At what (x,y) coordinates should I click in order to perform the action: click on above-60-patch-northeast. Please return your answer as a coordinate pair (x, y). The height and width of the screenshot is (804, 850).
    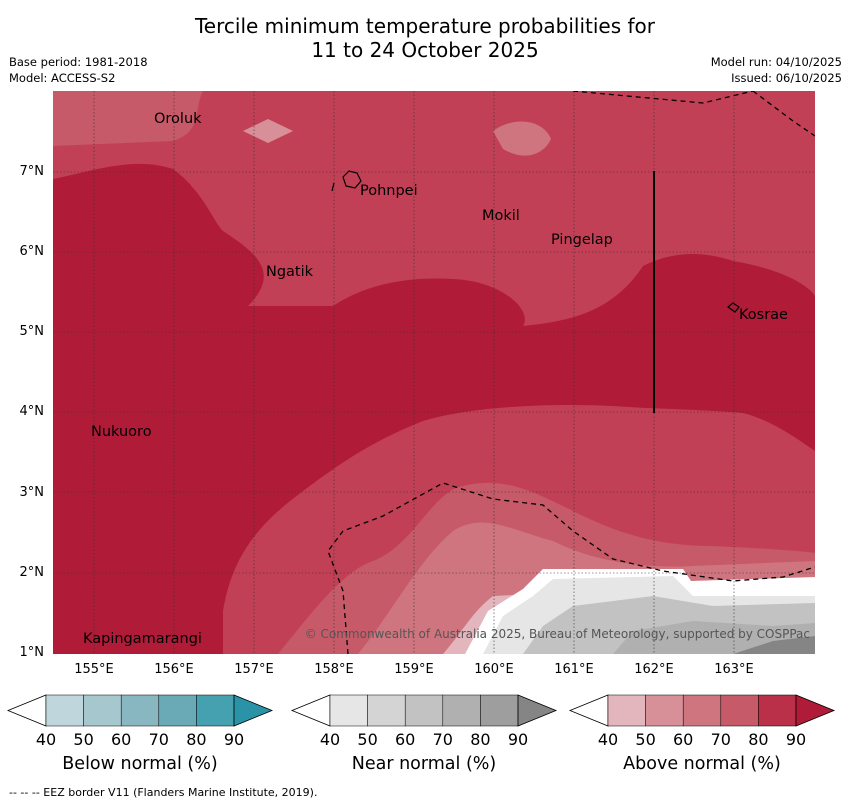
    Looking at the image, I should click on (522, 138).